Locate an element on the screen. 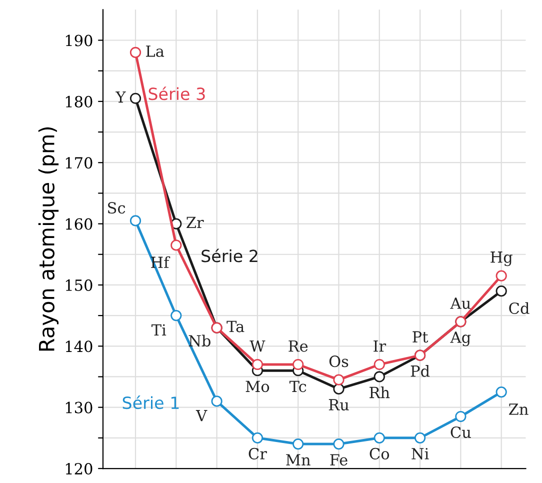 Image resolution: width=542 pixels, height=483 pixels. data-label: Co is located at coordinates (380, 454).